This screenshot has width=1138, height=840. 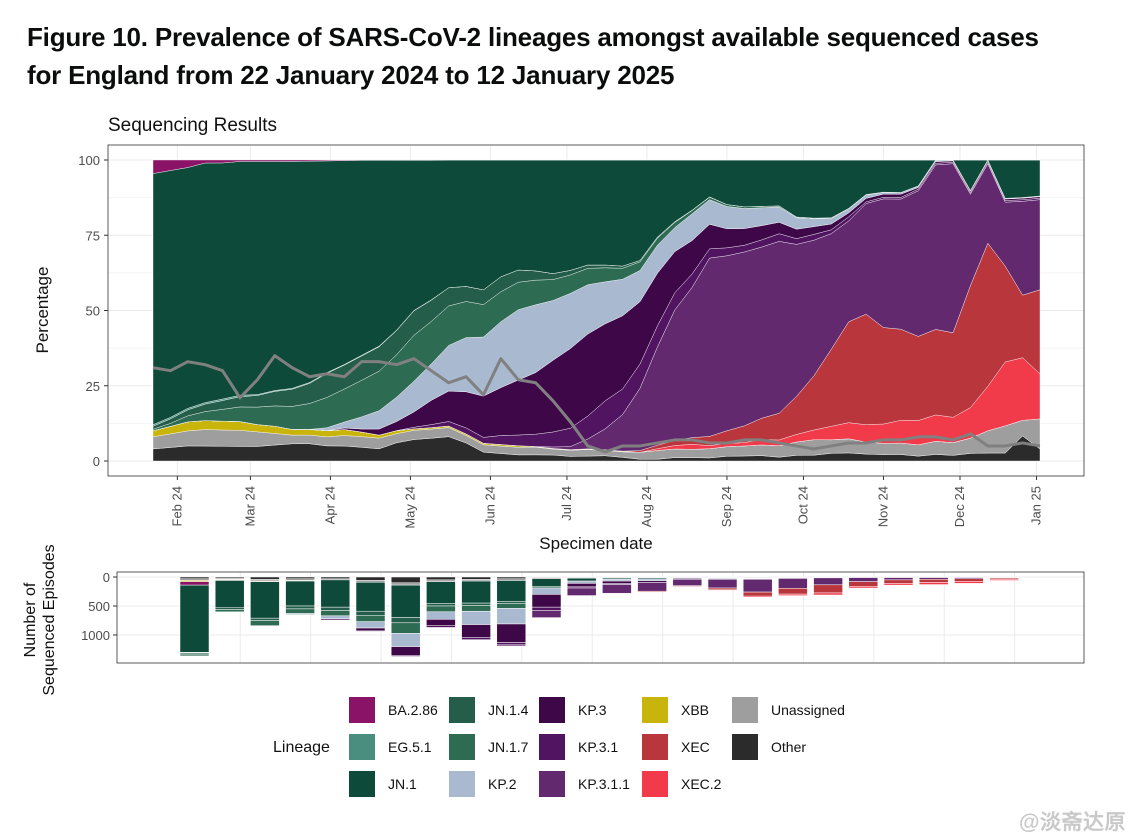 What do you see at coordinates (382, 784) in the screenshot?
I see `legend-item-jn-1: JN.1` at bounding box center [382, 784].